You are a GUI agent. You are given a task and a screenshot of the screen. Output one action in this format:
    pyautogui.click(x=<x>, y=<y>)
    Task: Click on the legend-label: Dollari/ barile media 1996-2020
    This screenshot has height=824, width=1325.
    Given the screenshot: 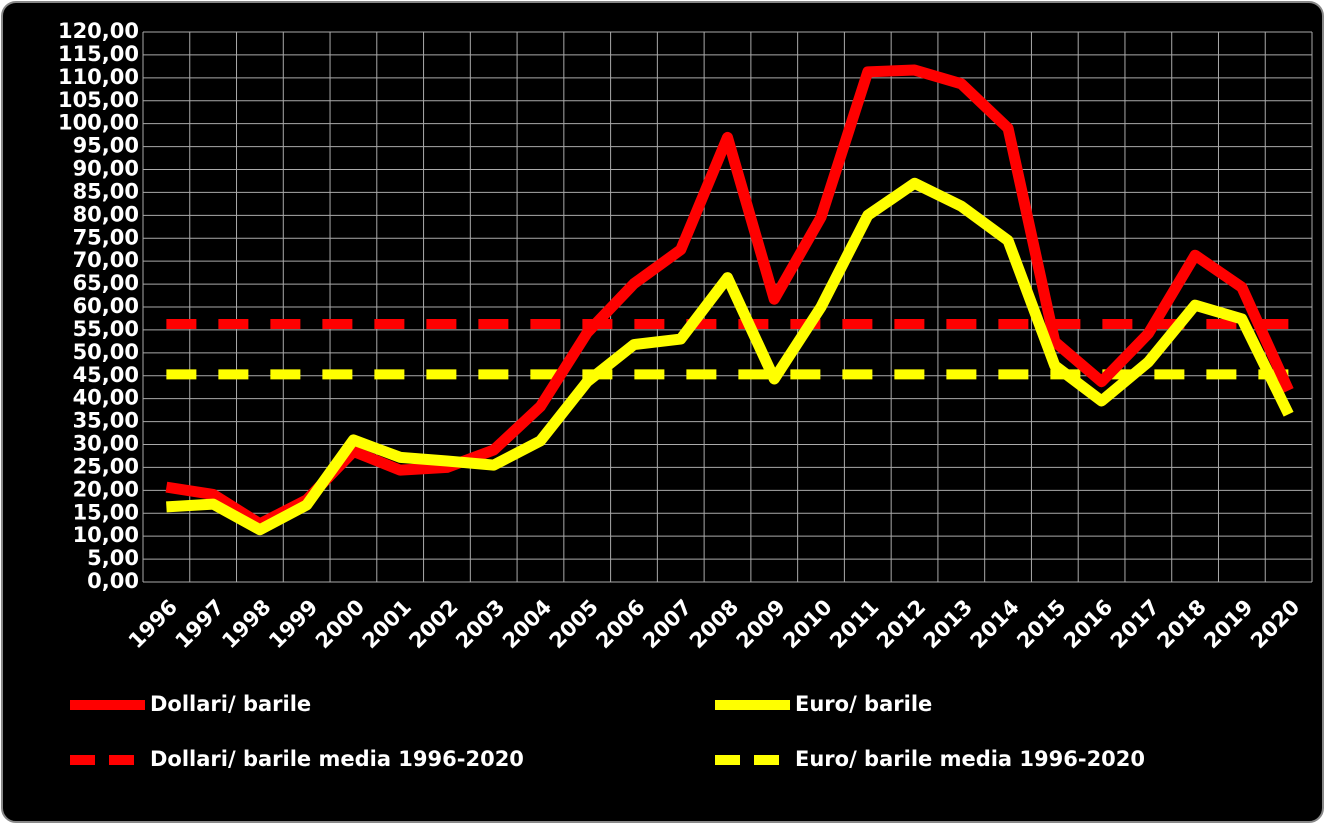 What is the action you would take?
    pyautogui.click(x=337, y=759)
    